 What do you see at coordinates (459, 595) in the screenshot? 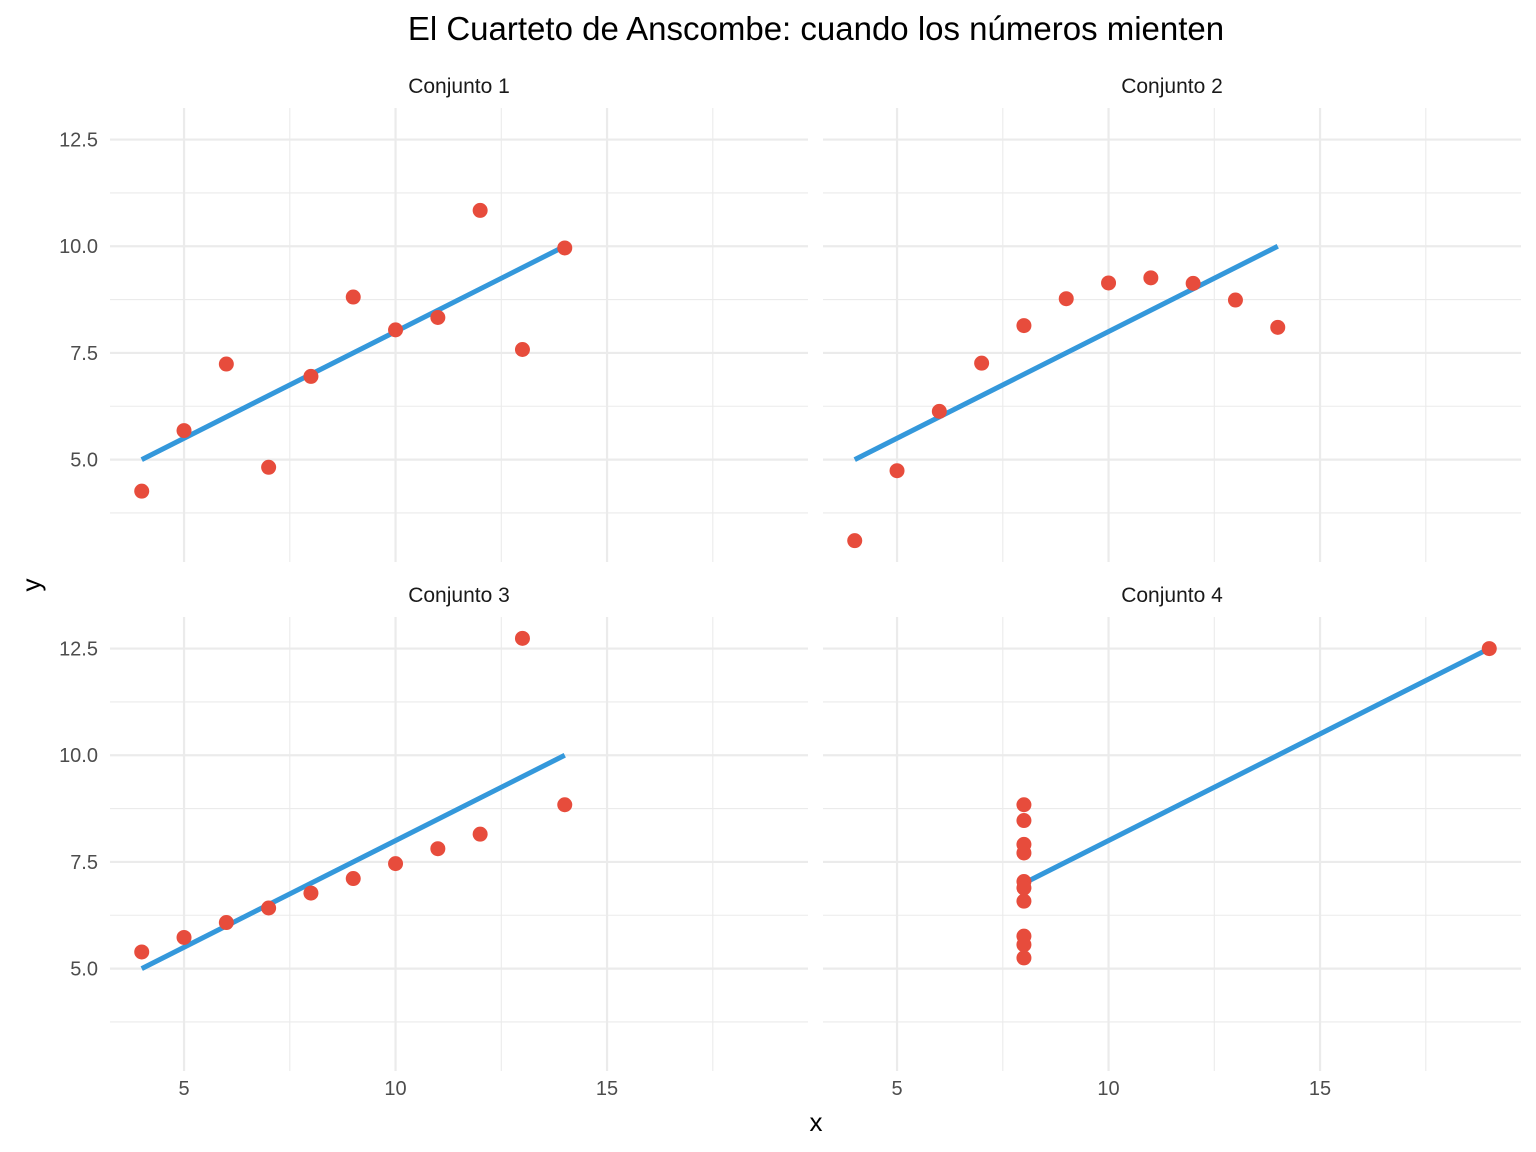
I see `facet-strip-label: Conjunto 3` at bounding box center [459, 595].